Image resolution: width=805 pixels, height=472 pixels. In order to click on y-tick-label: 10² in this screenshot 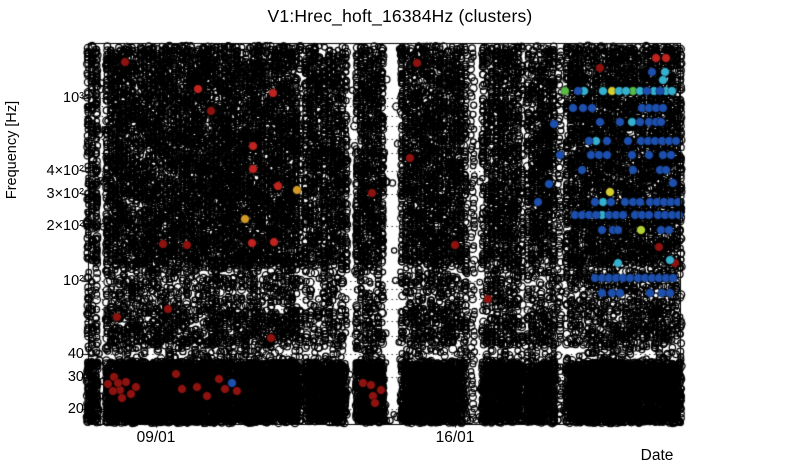, I will do `click(73, 280)`.